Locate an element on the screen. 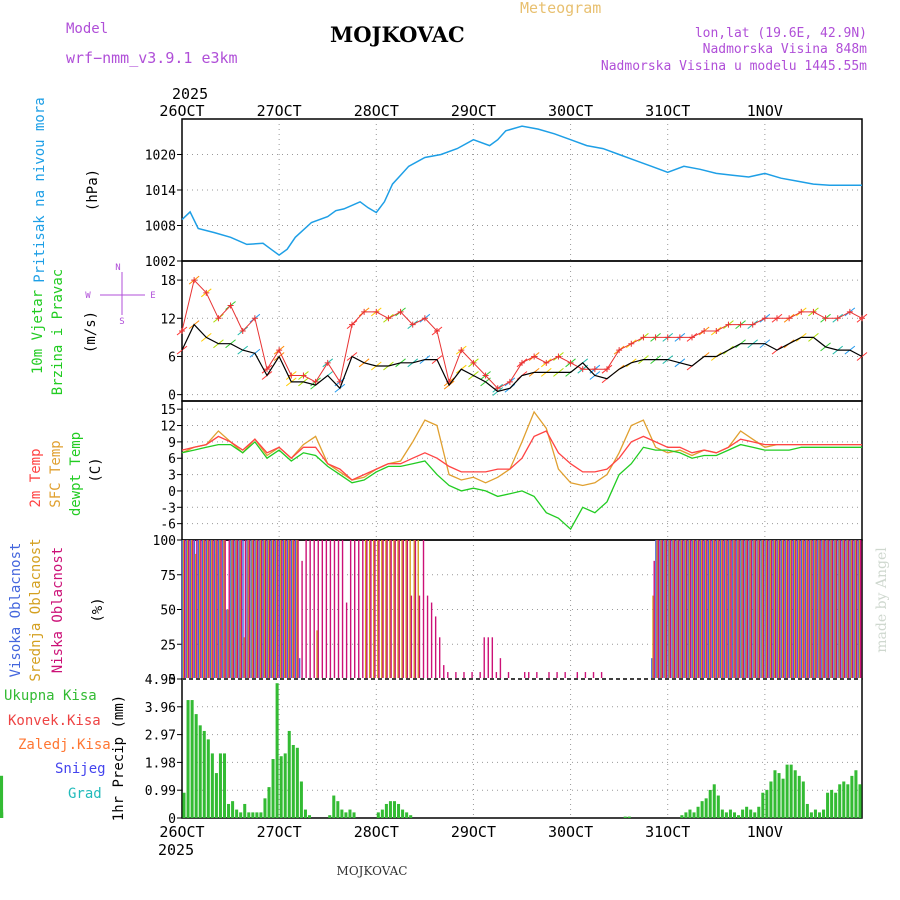  ytick-label: 75 is located at coordinates (168, 576).